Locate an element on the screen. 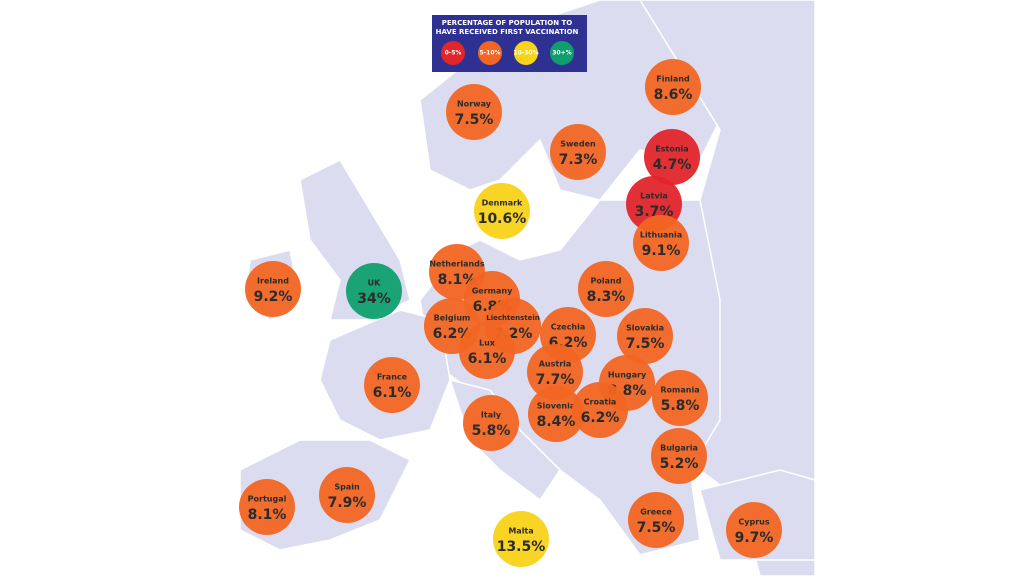 The height and width of the screenshot is (576, 1024). country-marker: Poland 8.3% is located at coordinates (606, 289).